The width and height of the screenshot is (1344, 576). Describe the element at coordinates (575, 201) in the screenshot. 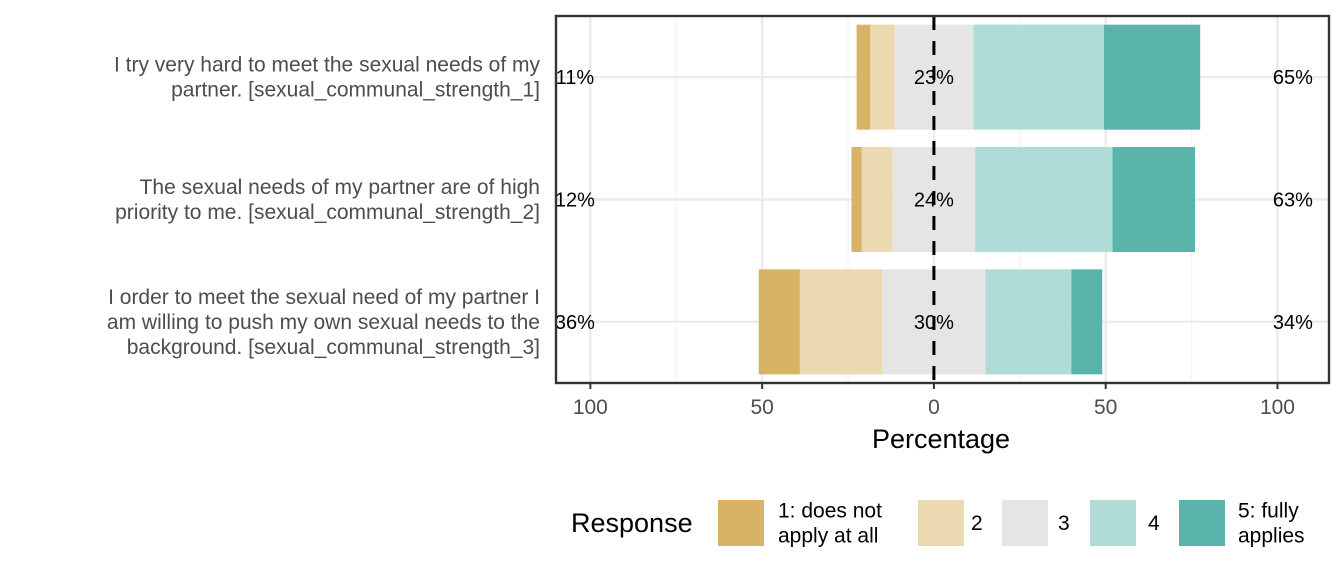

I see `left-percent-label: 12%` at that location.